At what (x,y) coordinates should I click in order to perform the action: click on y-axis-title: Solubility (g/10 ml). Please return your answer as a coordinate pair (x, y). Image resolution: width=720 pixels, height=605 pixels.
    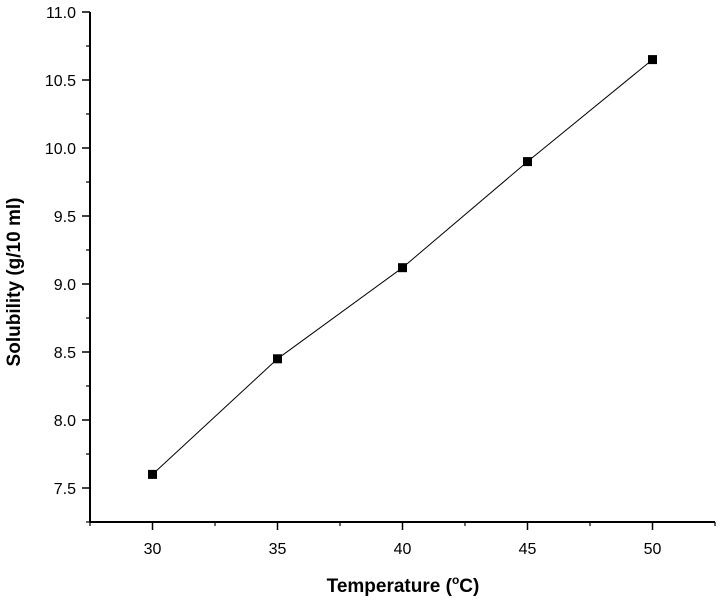
    Looking at the image, I should click on (14, 282).